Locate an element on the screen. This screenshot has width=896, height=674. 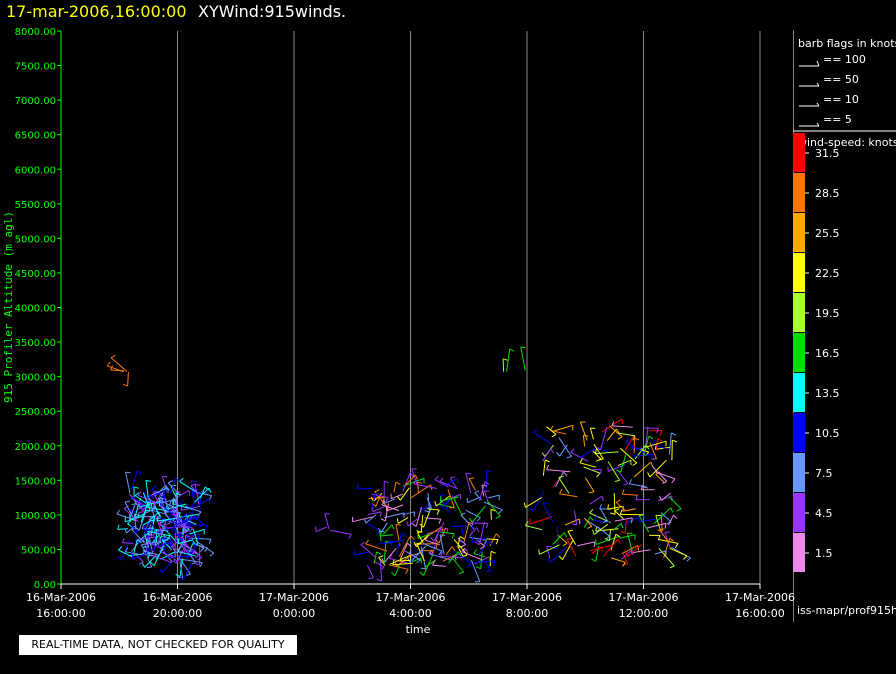
y-tick-label: 5000.00 is located at coordinates (35, 239).